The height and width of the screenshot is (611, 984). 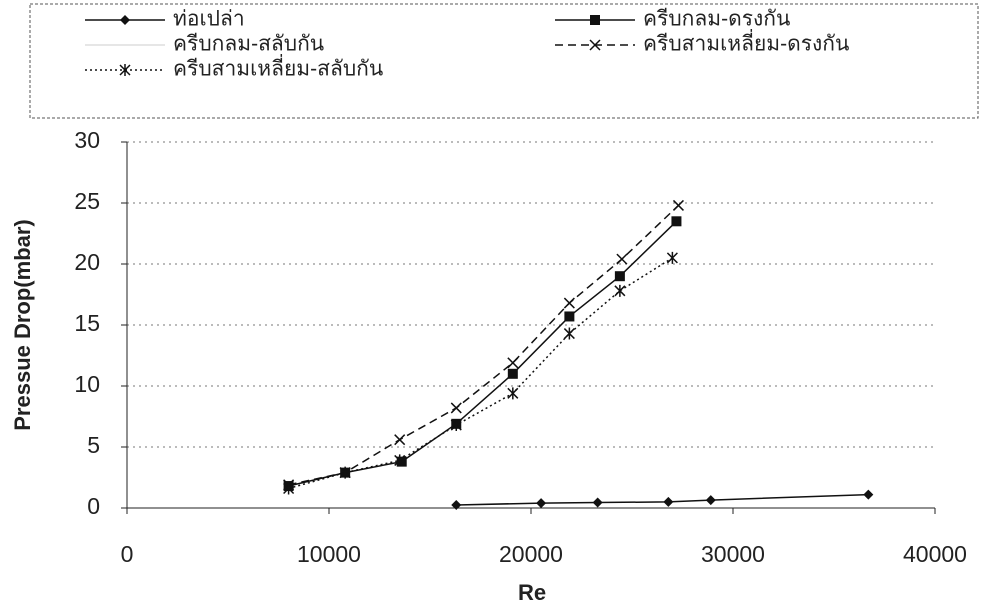 What do you see at coordinates (209, 19) in the screenshot?
I see `legend-label: ท่อเปล่า` at bounding box center [209, 19].